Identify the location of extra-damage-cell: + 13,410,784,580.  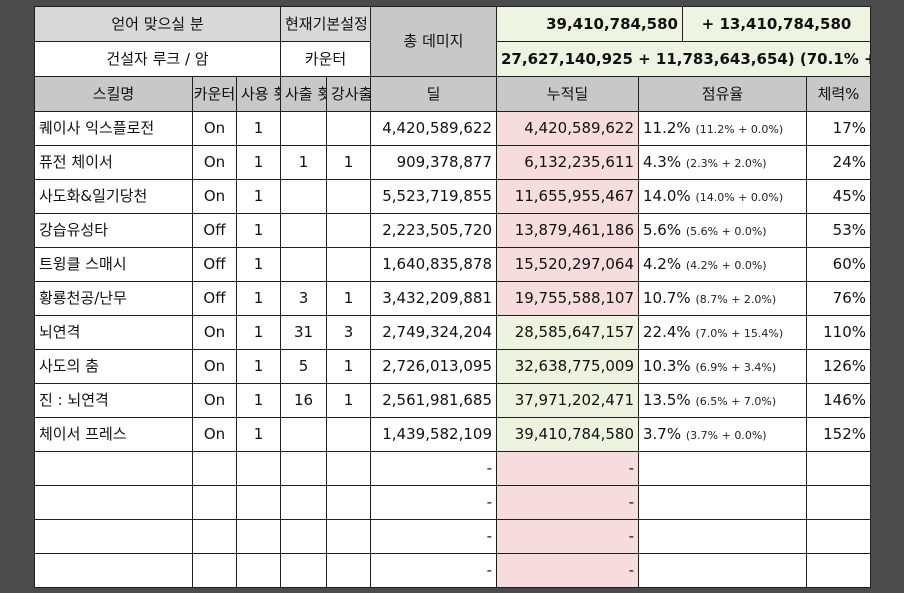
(776, 24).